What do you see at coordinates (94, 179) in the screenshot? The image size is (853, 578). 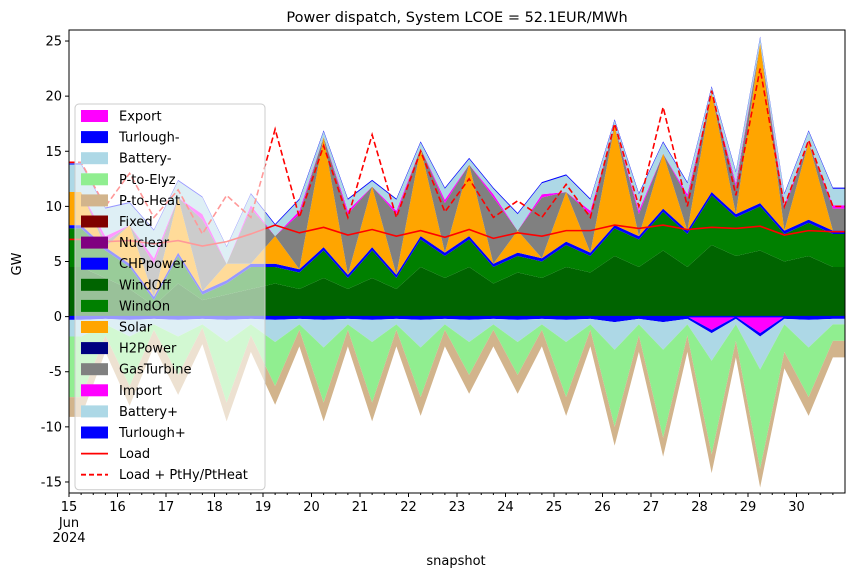 I see `legend-swatch-p-to-elyz` at bounding box center [94, 179].